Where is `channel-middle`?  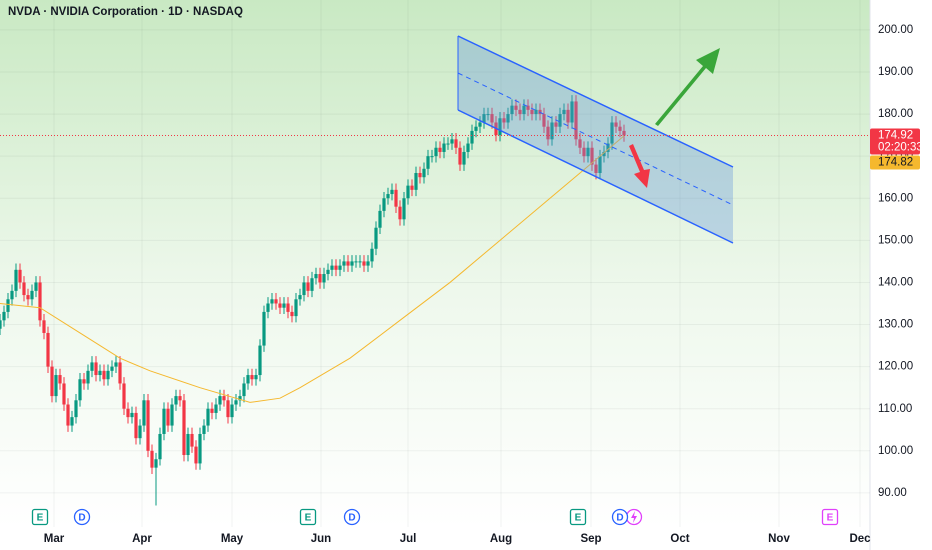
channel-middle is located at coordinates (595, 139).